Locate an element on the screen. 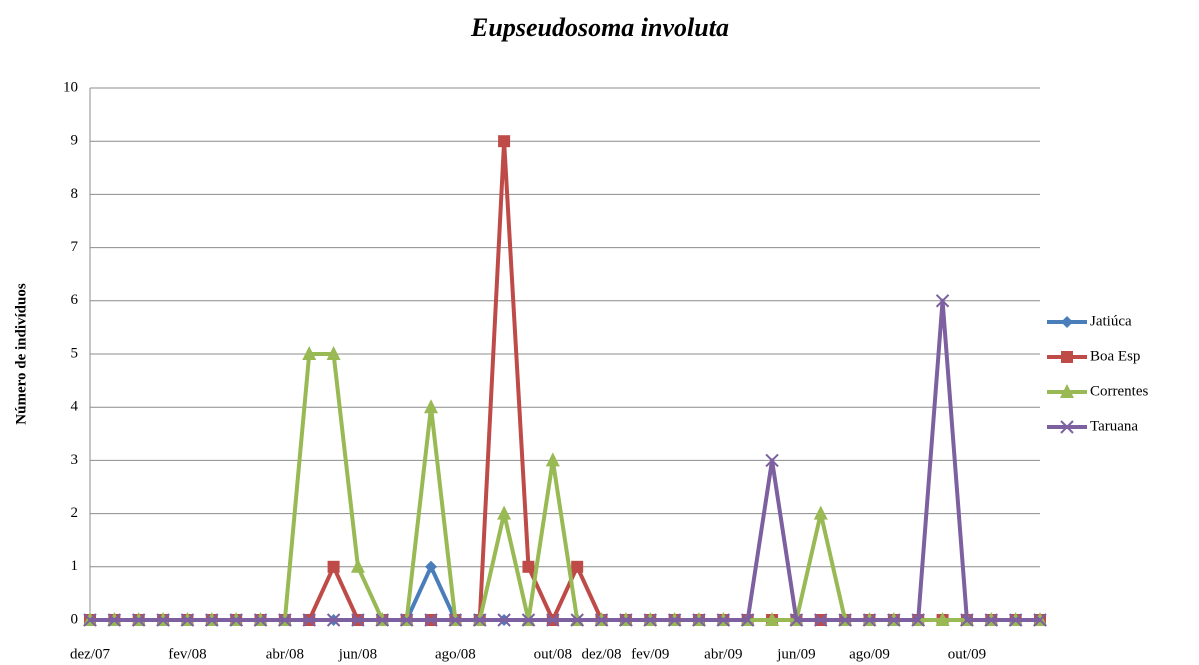 The image size is (1199, 665). y-tick-label: 0 is located at coordinates (75, 619).